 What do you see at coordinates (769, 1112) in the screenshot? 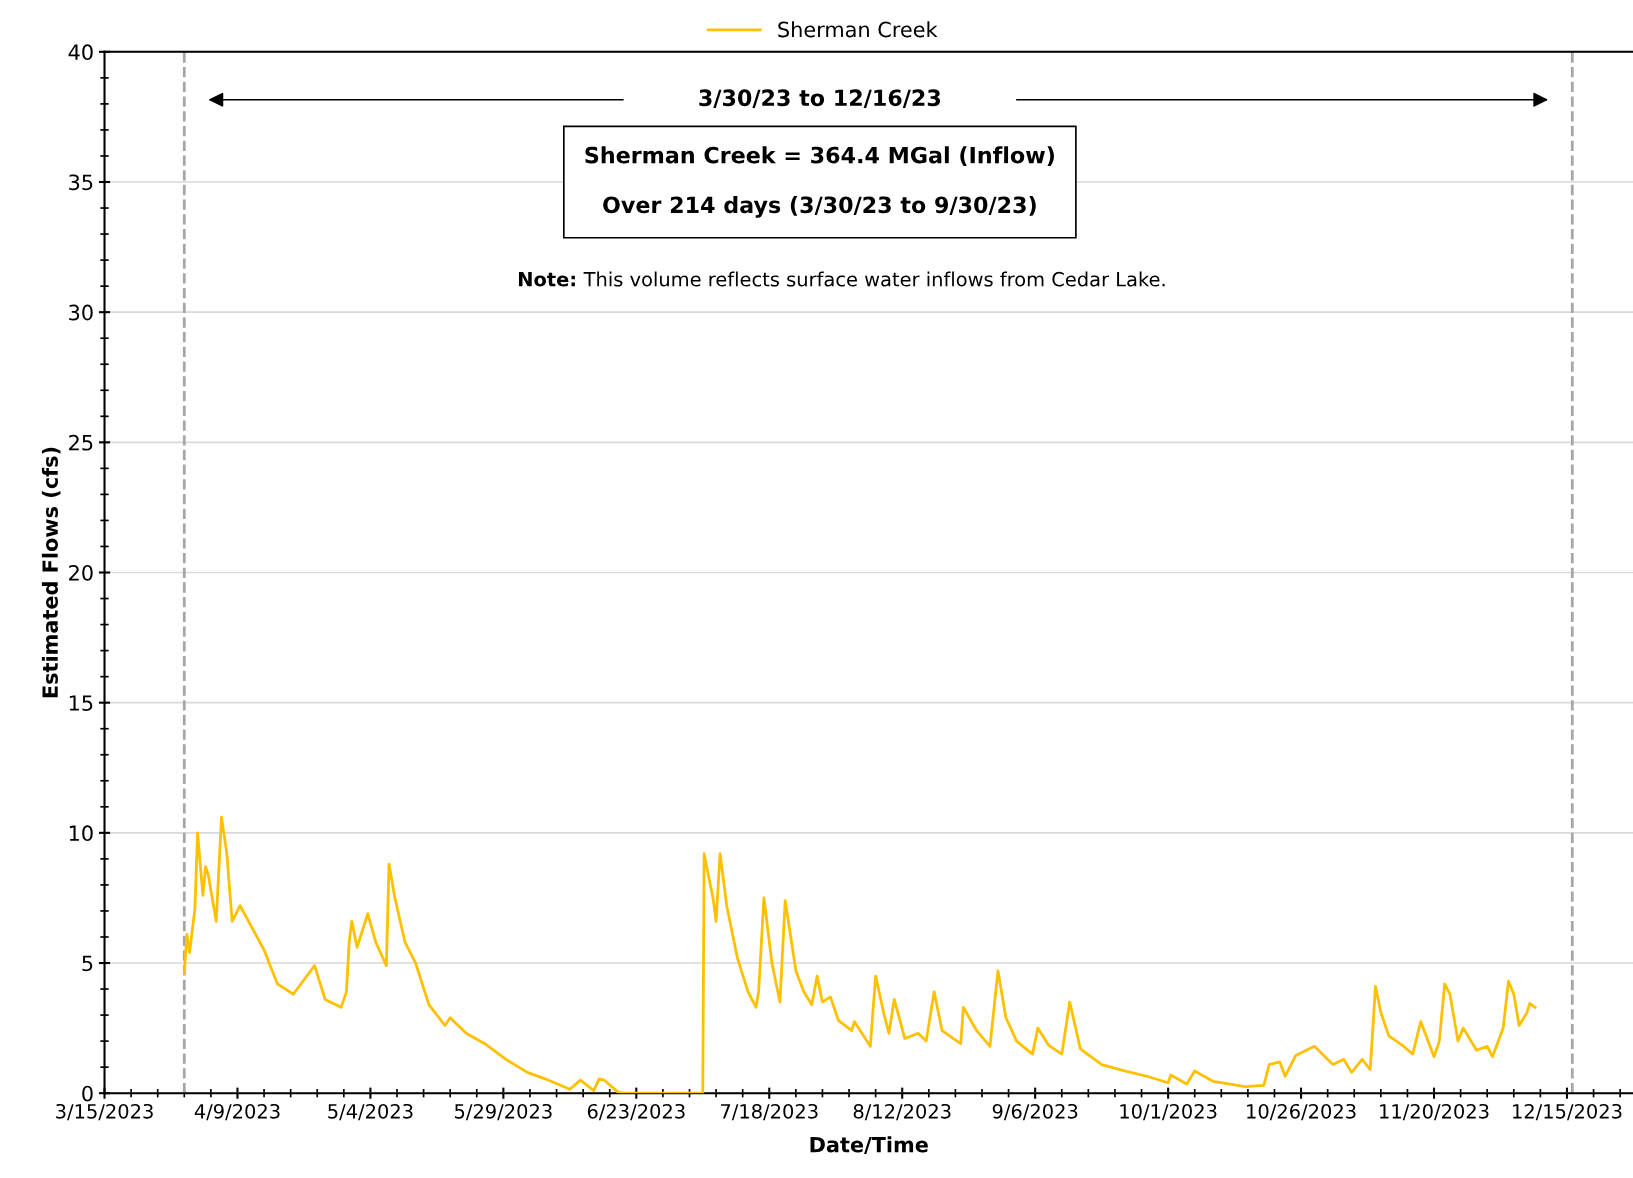
I see `x-tick-label: 7/18/2023` at bounding box center [769, 1112].